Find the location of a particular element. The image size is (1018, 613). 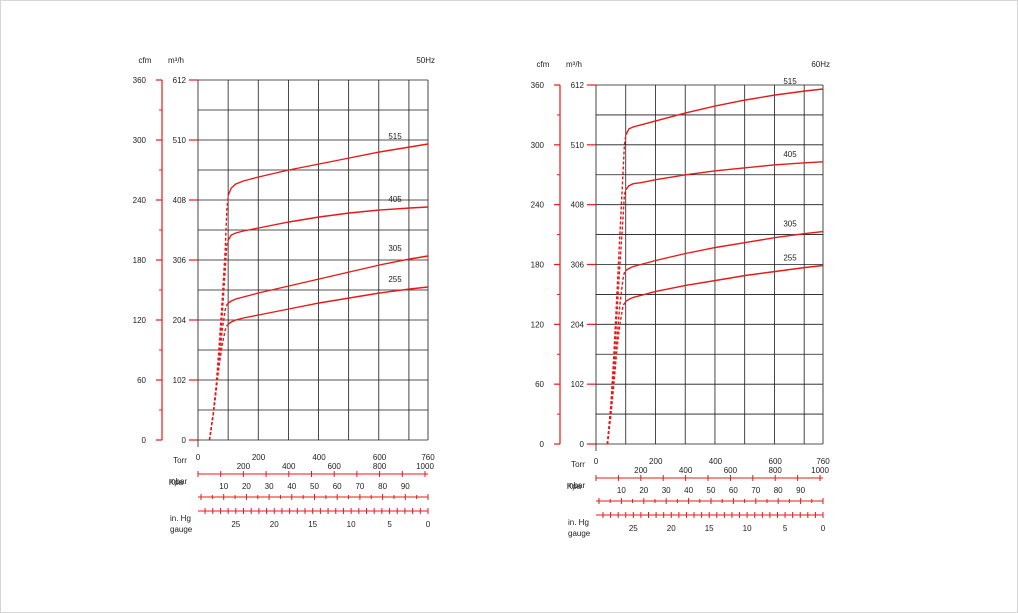

chart2-series-255-line is located at coordinates (724, 283).